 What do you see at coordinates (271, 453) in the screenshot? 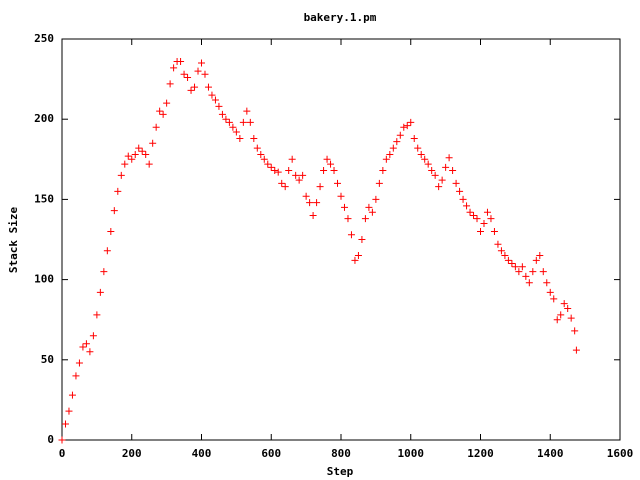
I see `x-tick-label: 600` at bounding box center [271, 453].